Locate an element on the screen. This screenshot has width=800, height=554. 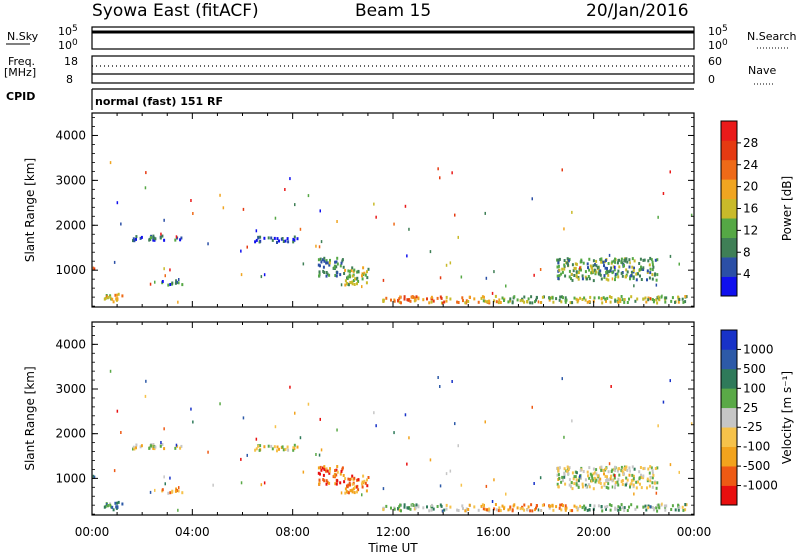
power-colorbar-swatch is located at coordinates (729, 150).